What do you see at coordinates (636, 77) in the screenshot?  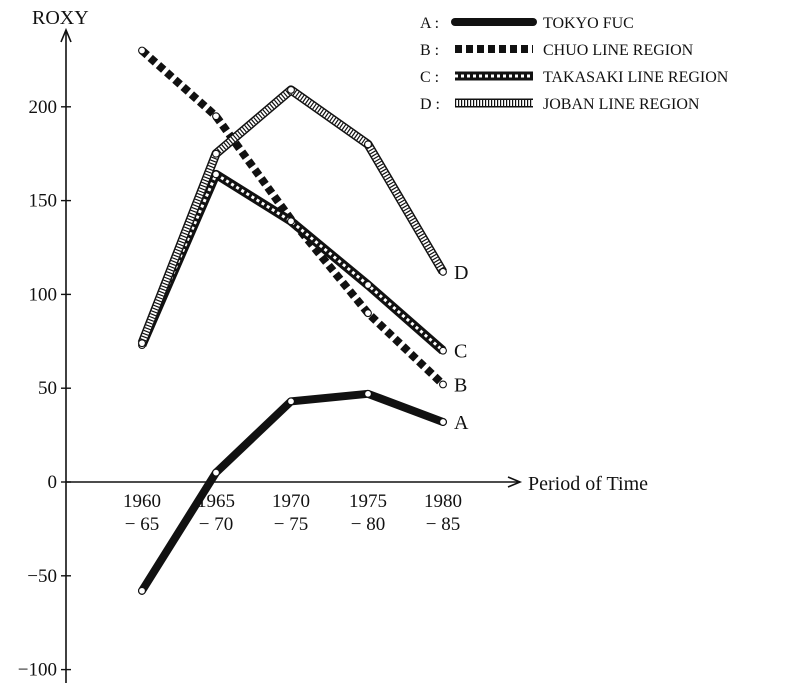 I see `legend-label-c: TAKASAKI LINE REGION` at bounding box center [636, 77].